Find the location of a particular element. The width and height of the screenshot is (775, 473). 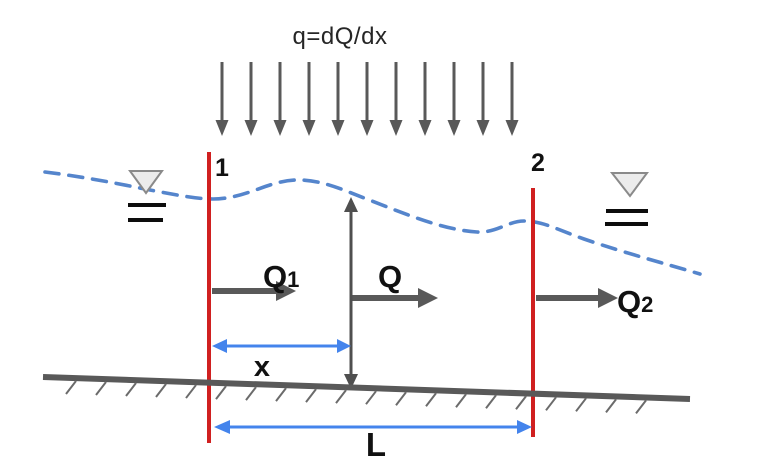

discharge-q2-arrow is located at coordinates (577, 298).